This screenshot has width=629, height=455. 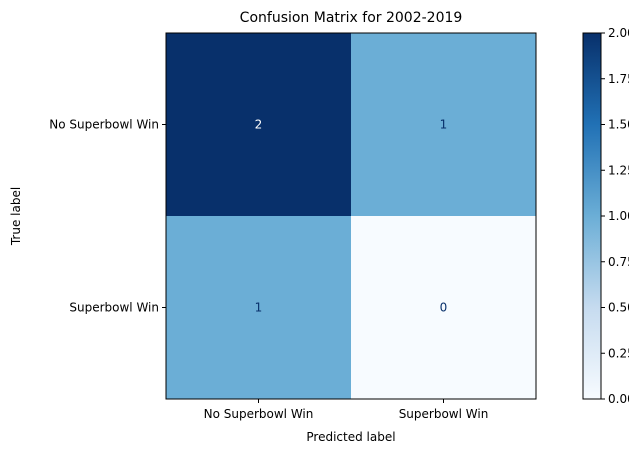 What do you see at coordinates (346, 410) in the screenshot?
I see `x-axis-ticks: No Superbowl Win Superbowl Win` at bounding box center [346, 410].